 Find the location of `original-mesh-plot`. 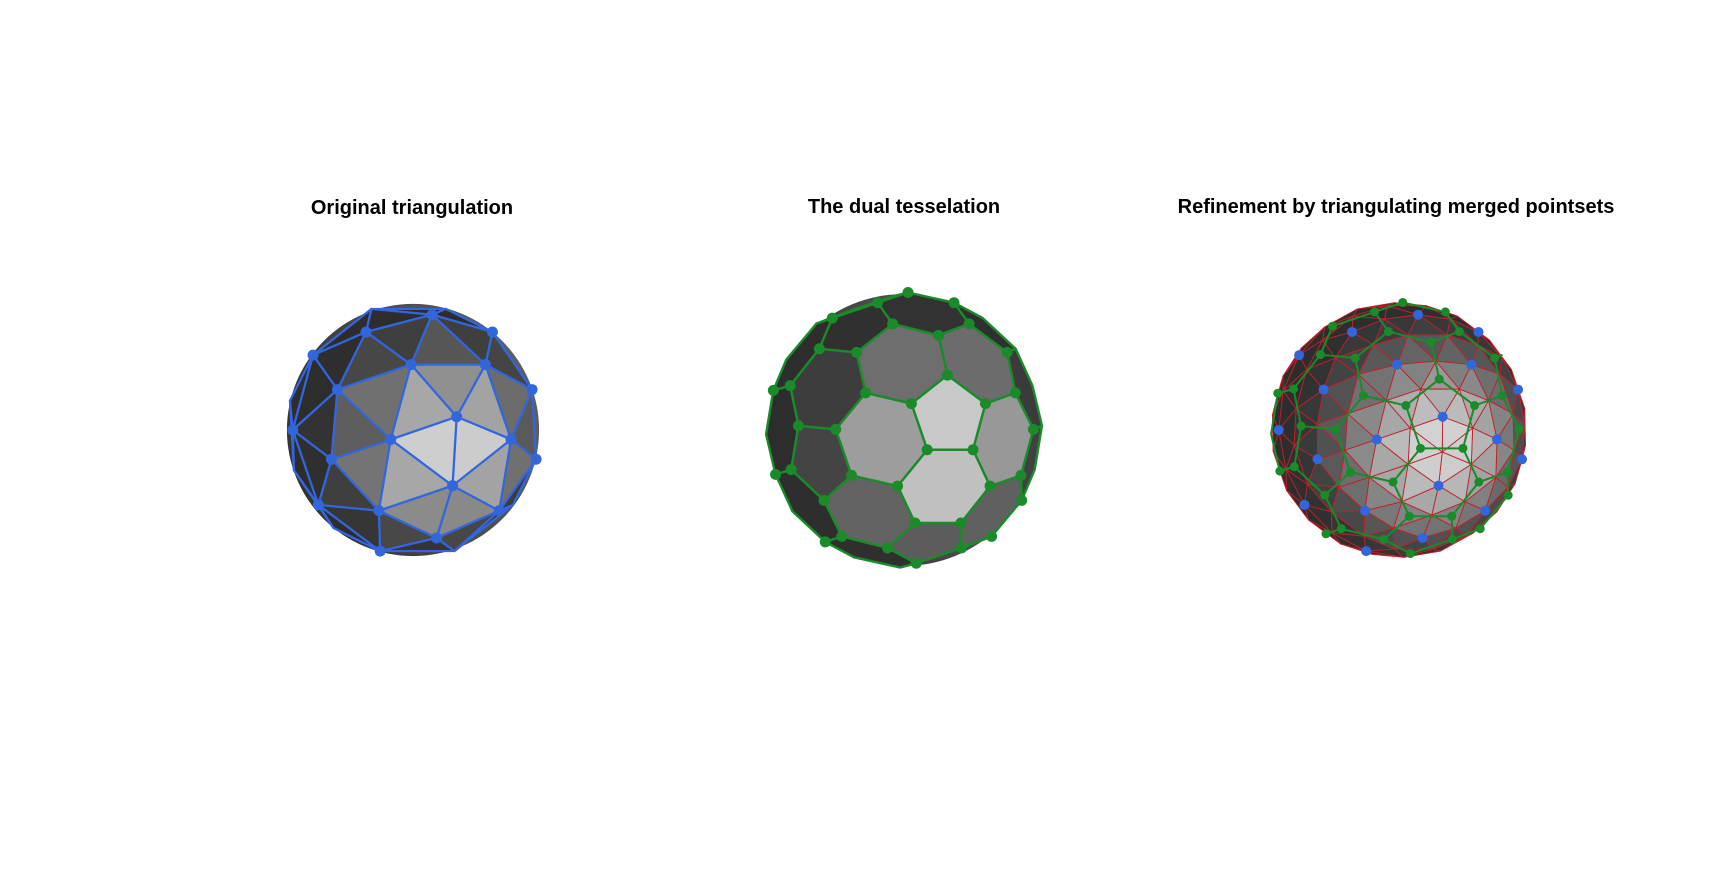

original-mesh-plot is located at coordinates (414, 430).